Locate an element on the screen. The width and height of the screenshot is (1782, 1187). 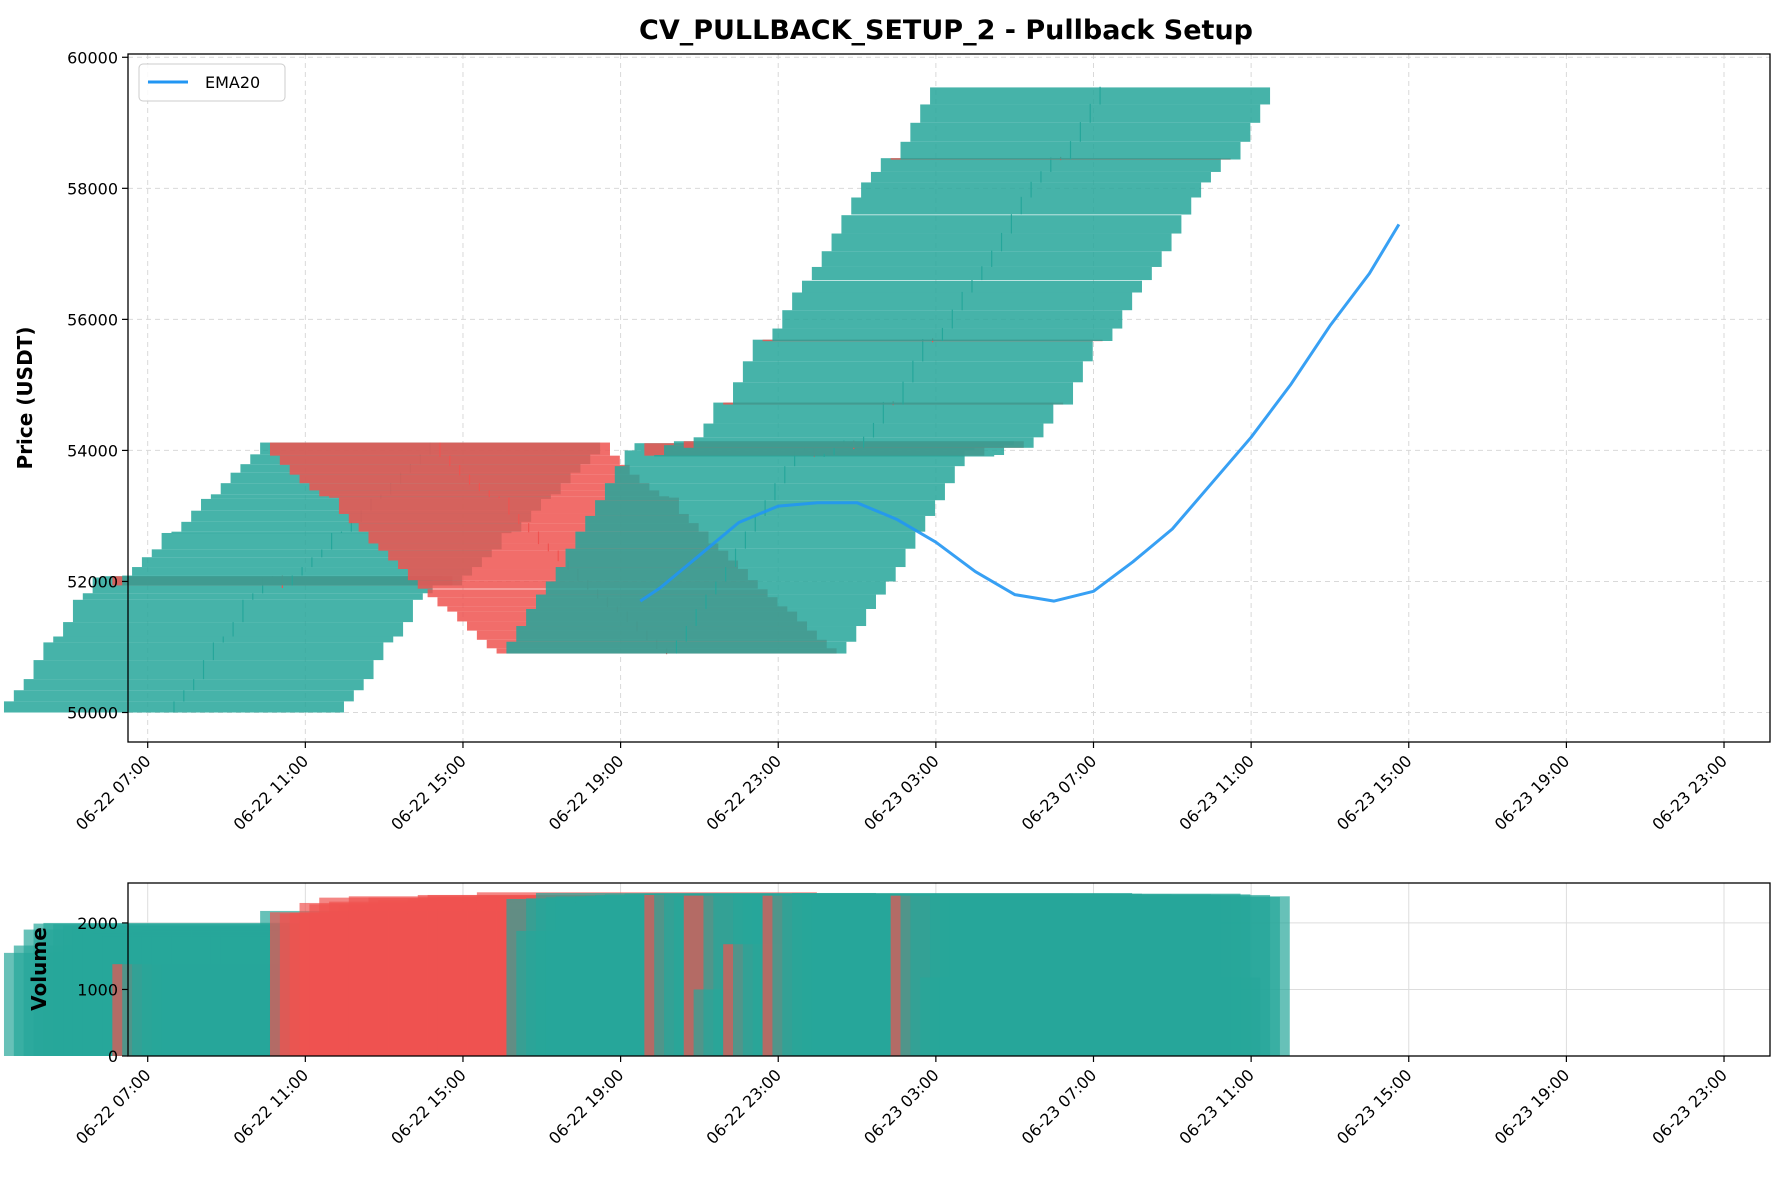
volume-y-tick-label: 2000 is located at coordinates (97, 923).